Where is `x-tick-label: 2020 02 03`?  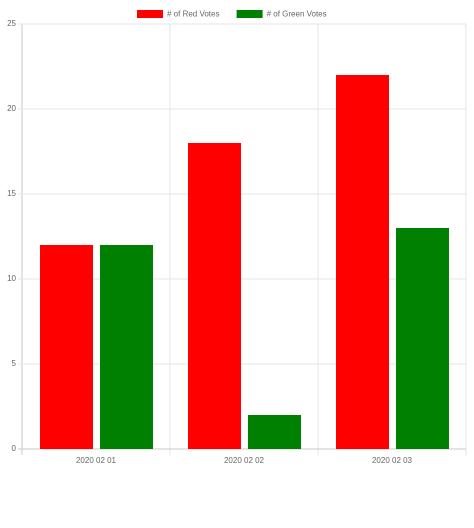 x-tick-label: 2020 02 03 is located at coordinates (392, 460).